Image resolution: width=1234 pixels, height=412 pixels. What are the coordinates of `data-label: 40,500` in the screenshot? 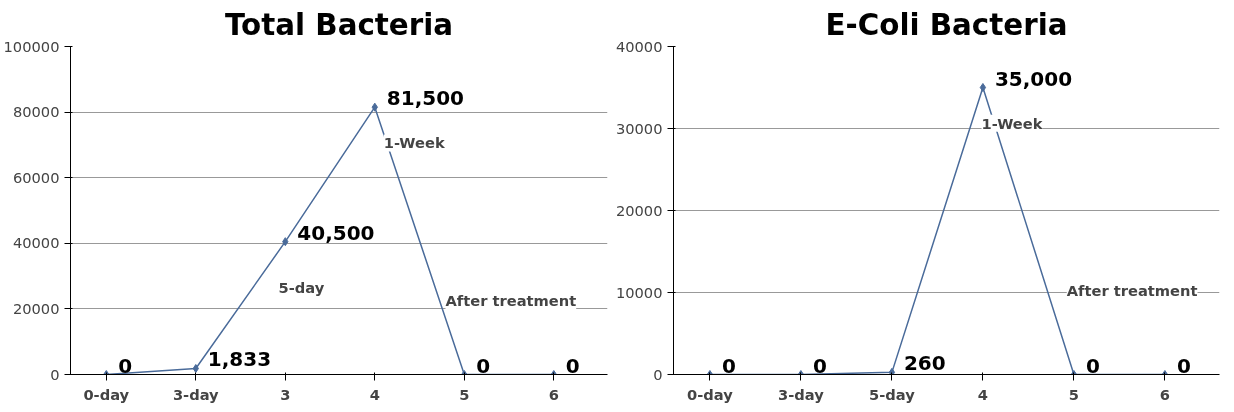 It's located at (336, 232).